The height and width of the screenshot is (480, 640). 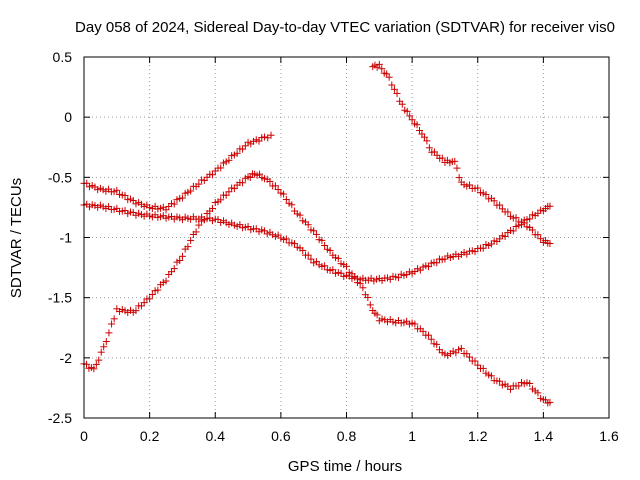 What do you see at coordinates (66, 358) in the screenshot?
I see `y-tick-label: -2` at bounding box center [66, 358].